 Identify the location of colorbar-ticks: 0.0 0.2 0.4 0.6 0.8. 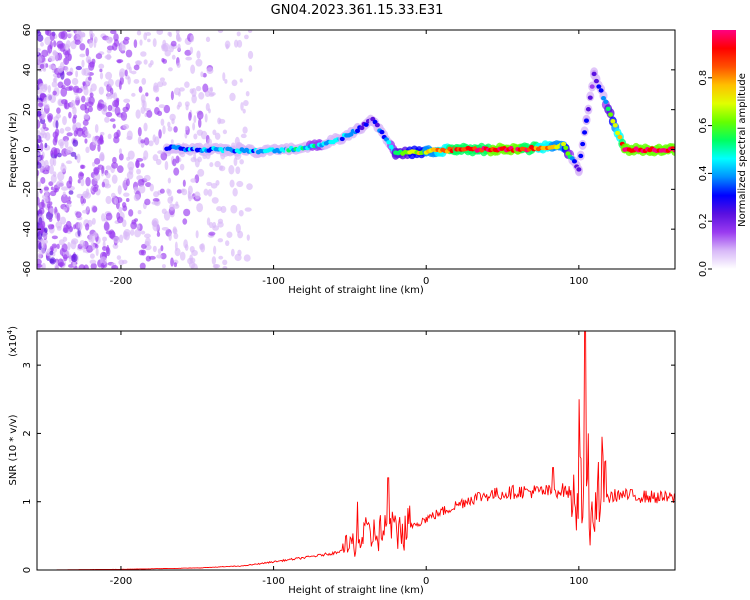
(705, 173).